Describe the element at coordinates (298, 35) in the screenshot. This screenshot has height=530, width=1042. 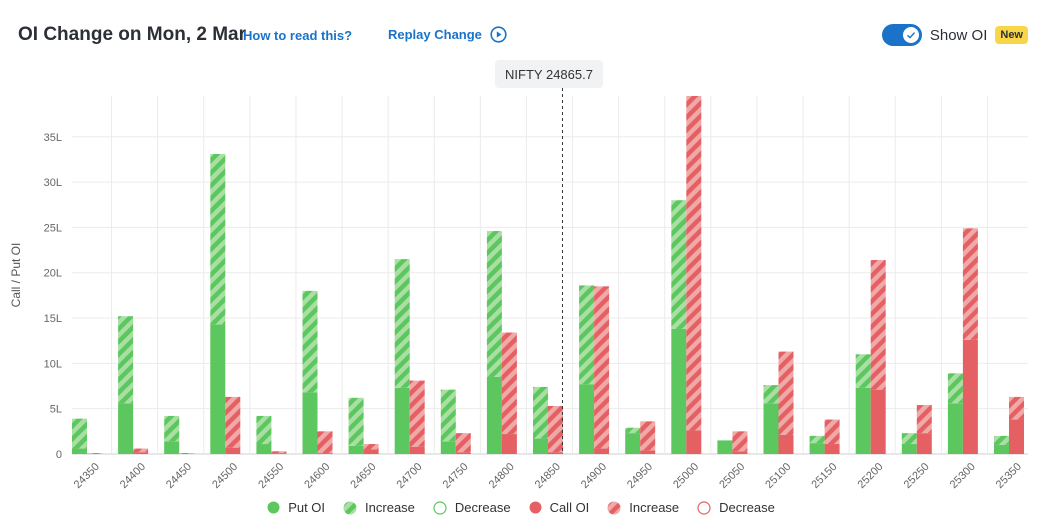
I see `how-to-read-link: How to read this?` at that location.